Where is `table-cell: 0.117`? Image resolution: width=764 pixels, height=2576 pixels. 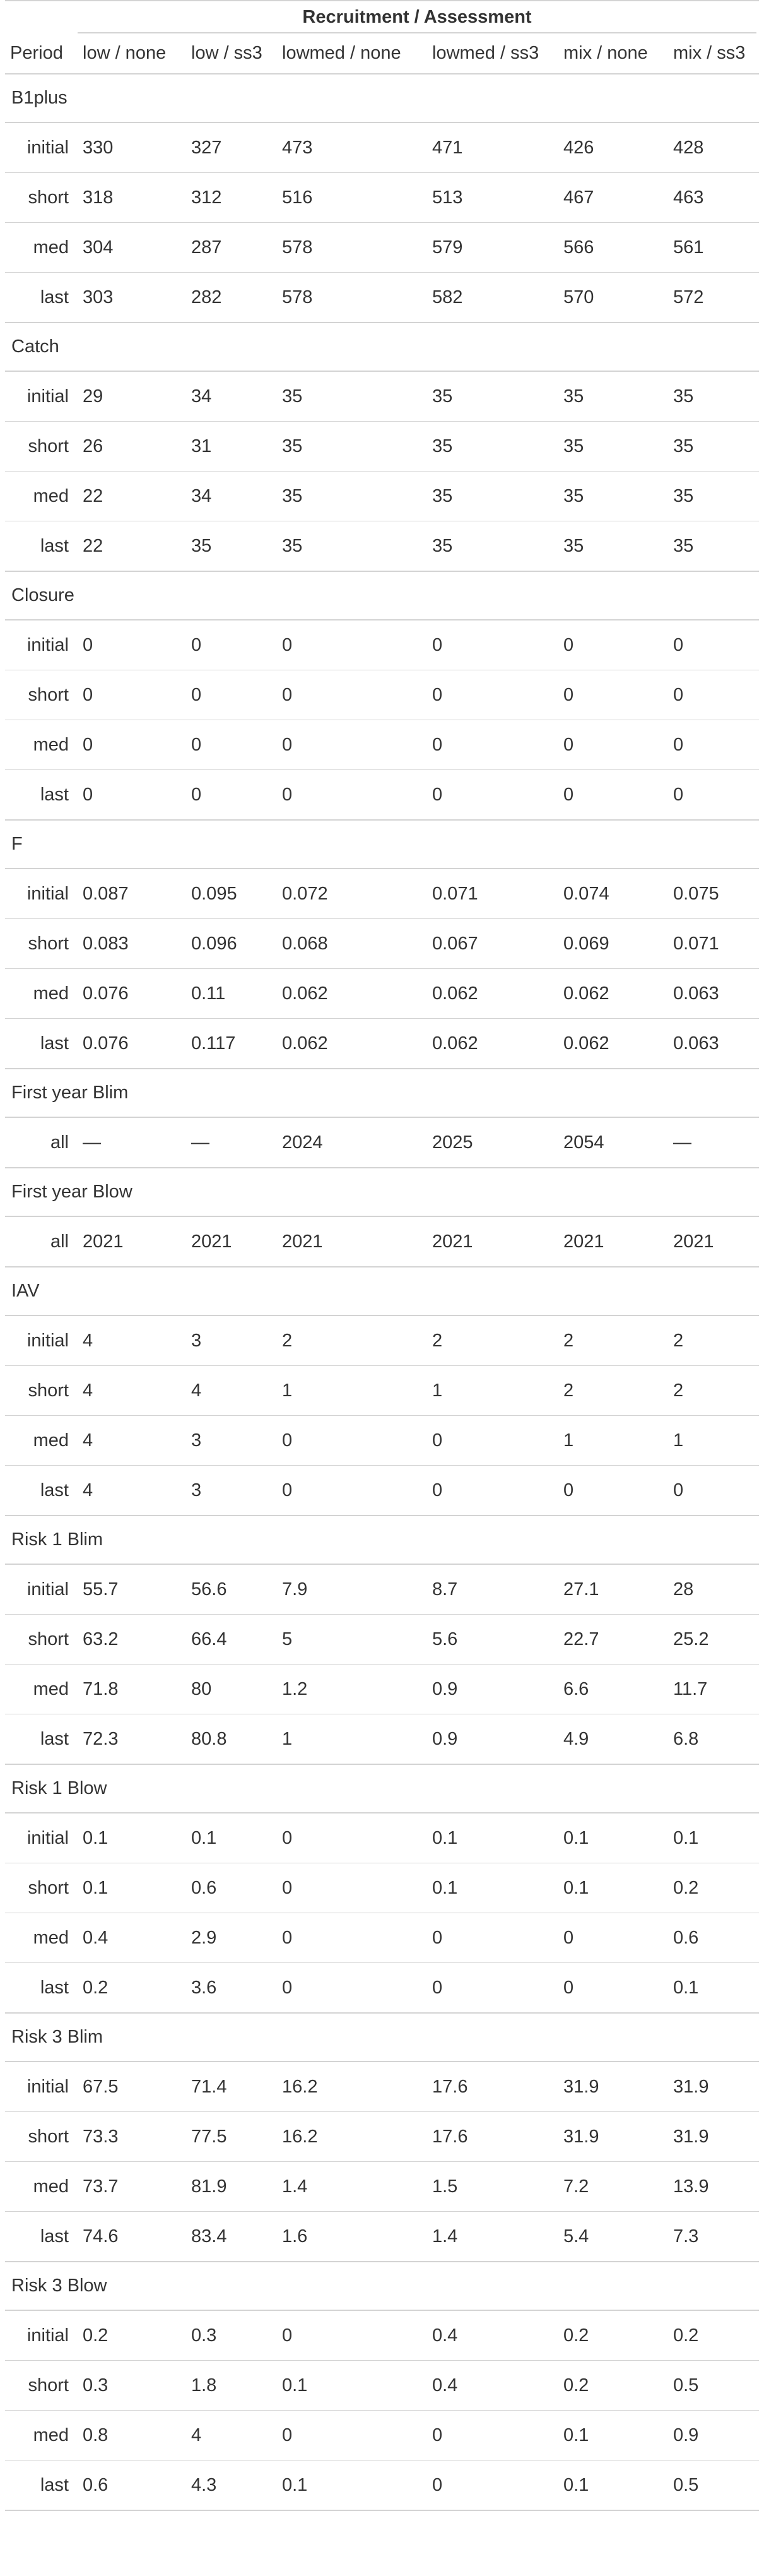 table-cell: 0.117 is located at coordinates (229, 1043).